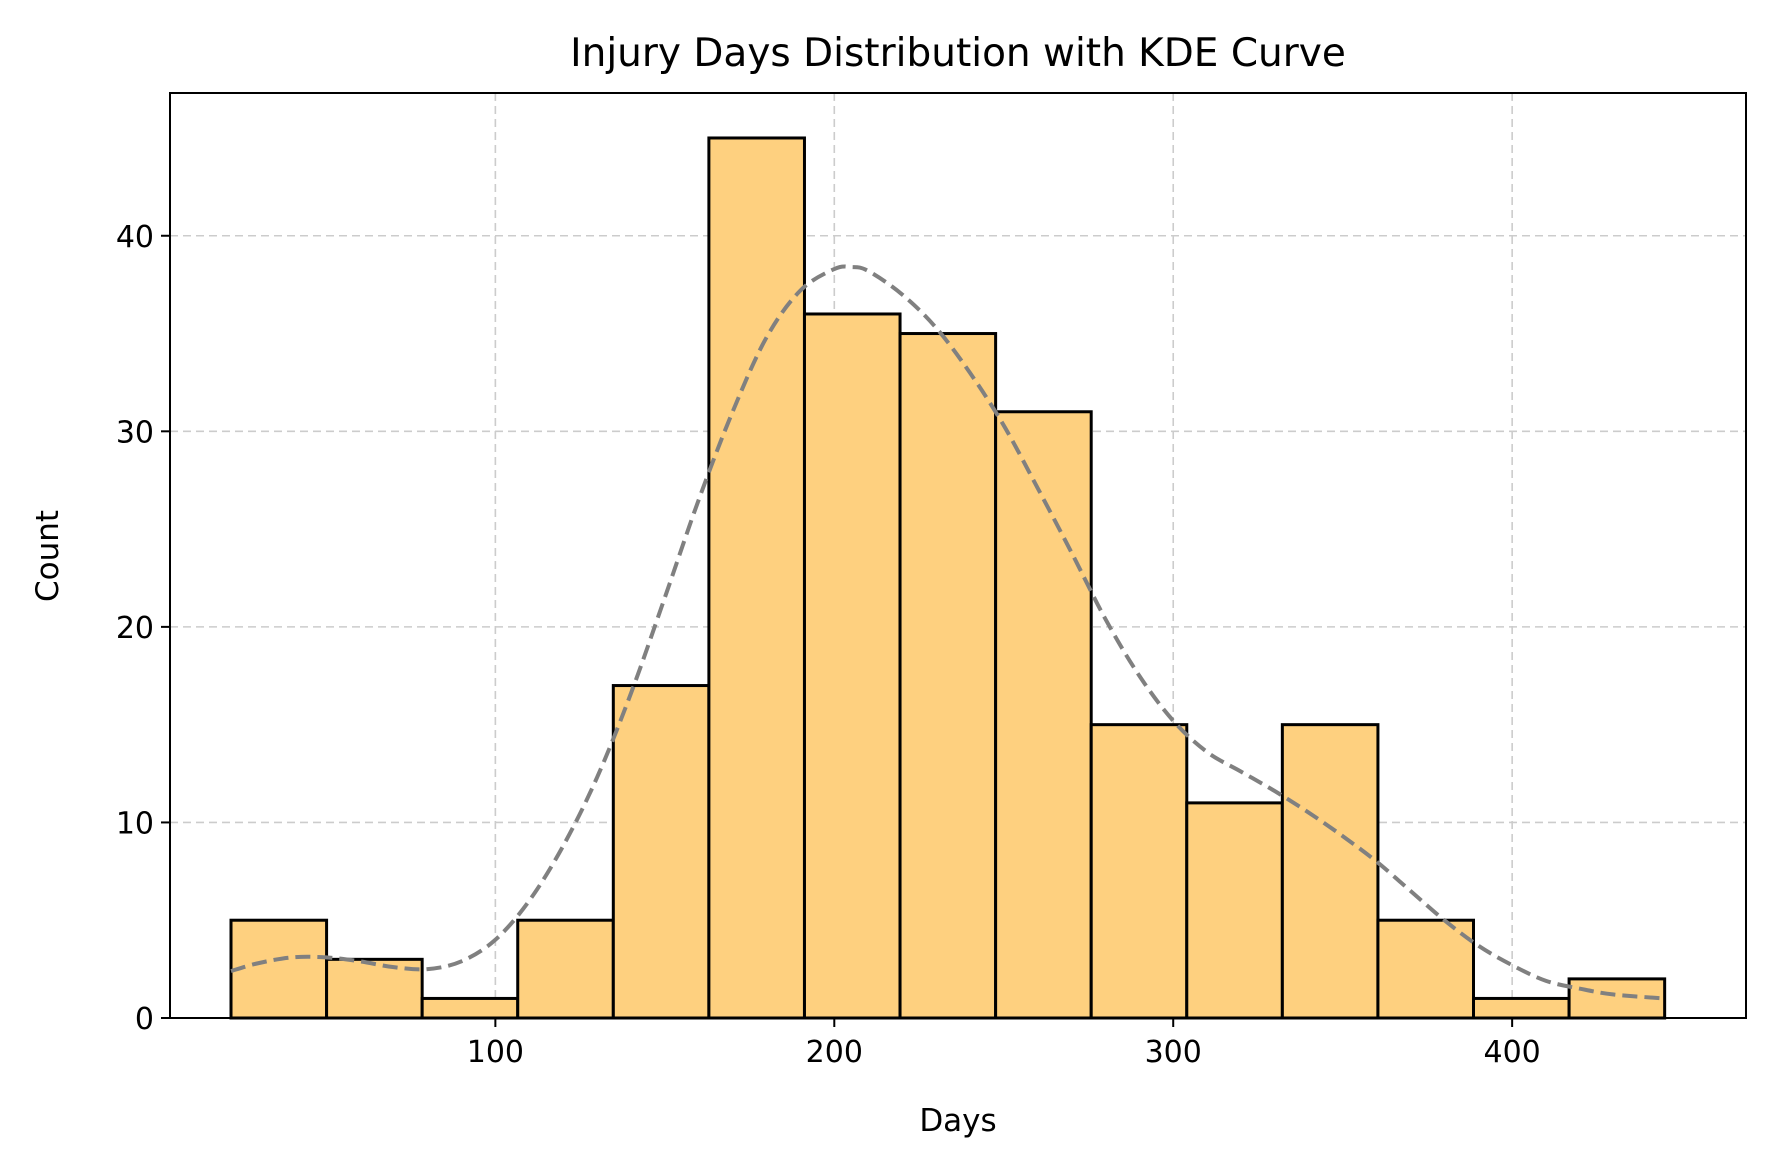  What do you see at coordinates (135, 237) in the screenshot?
I see `y-tick-label-40: 40` at bounding box center [135, 237].